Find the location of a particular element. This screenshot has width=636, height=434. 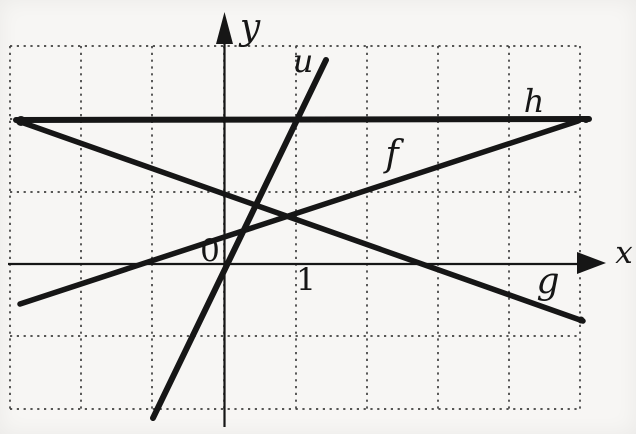

line-label-h: h is located at coordinates (534, 101).